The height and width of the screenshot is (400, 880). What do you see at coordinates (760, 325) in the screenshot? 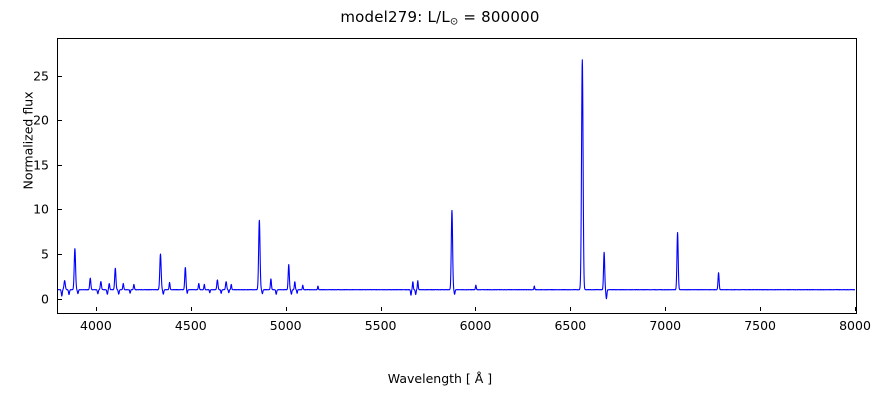
I see `x-tick-label: 7500` at bounding box center [760, 325].